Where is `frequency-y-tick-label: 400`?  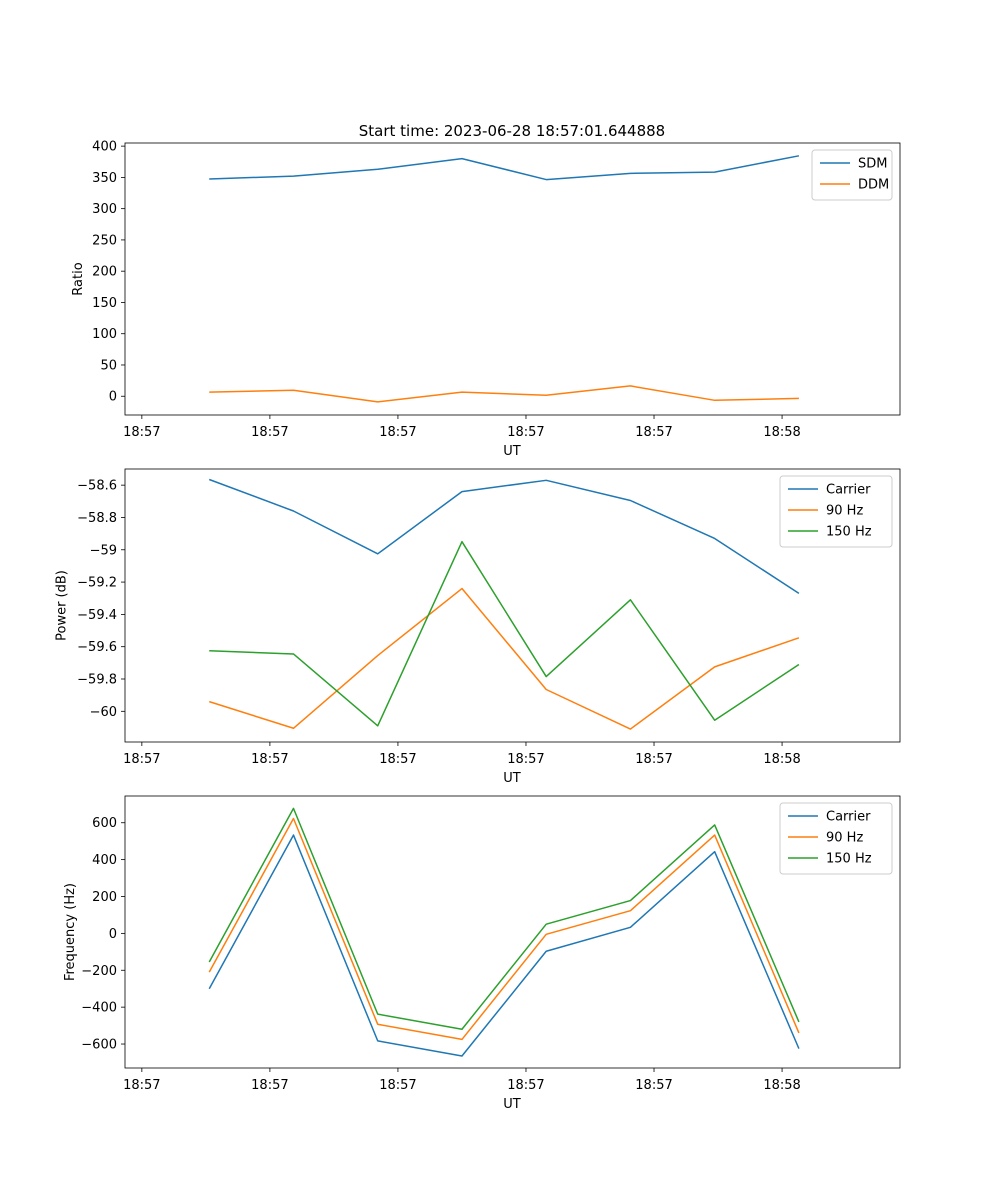
frequency-y-tick-label: 400 is located at coordinates (104, 860).